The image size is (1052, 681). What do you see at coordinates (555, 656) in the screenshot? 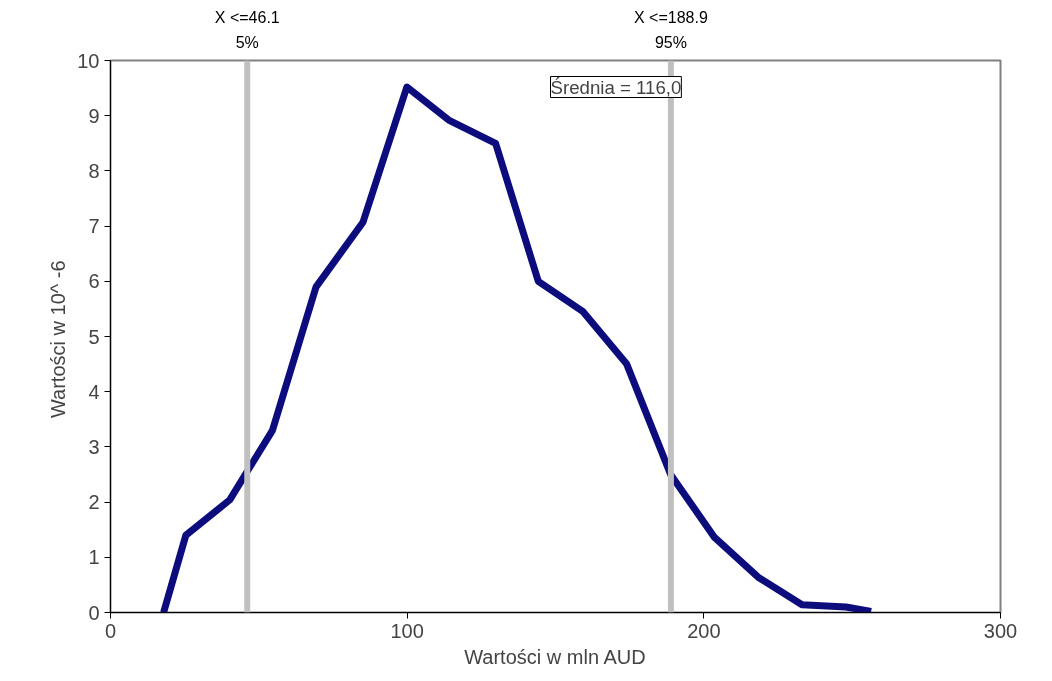
I see `x-axis-title: Wartości w mln AUD` at bounding box center [555, 656].